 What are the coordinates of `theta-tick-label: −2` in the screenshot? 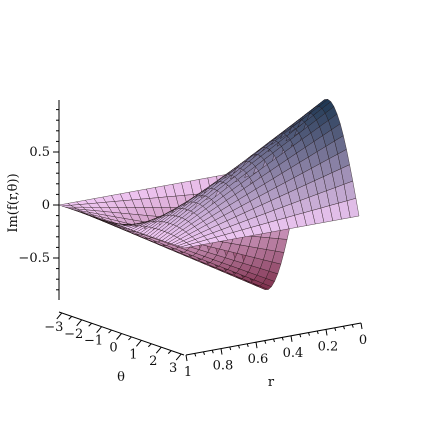 It's located at (73, 334).